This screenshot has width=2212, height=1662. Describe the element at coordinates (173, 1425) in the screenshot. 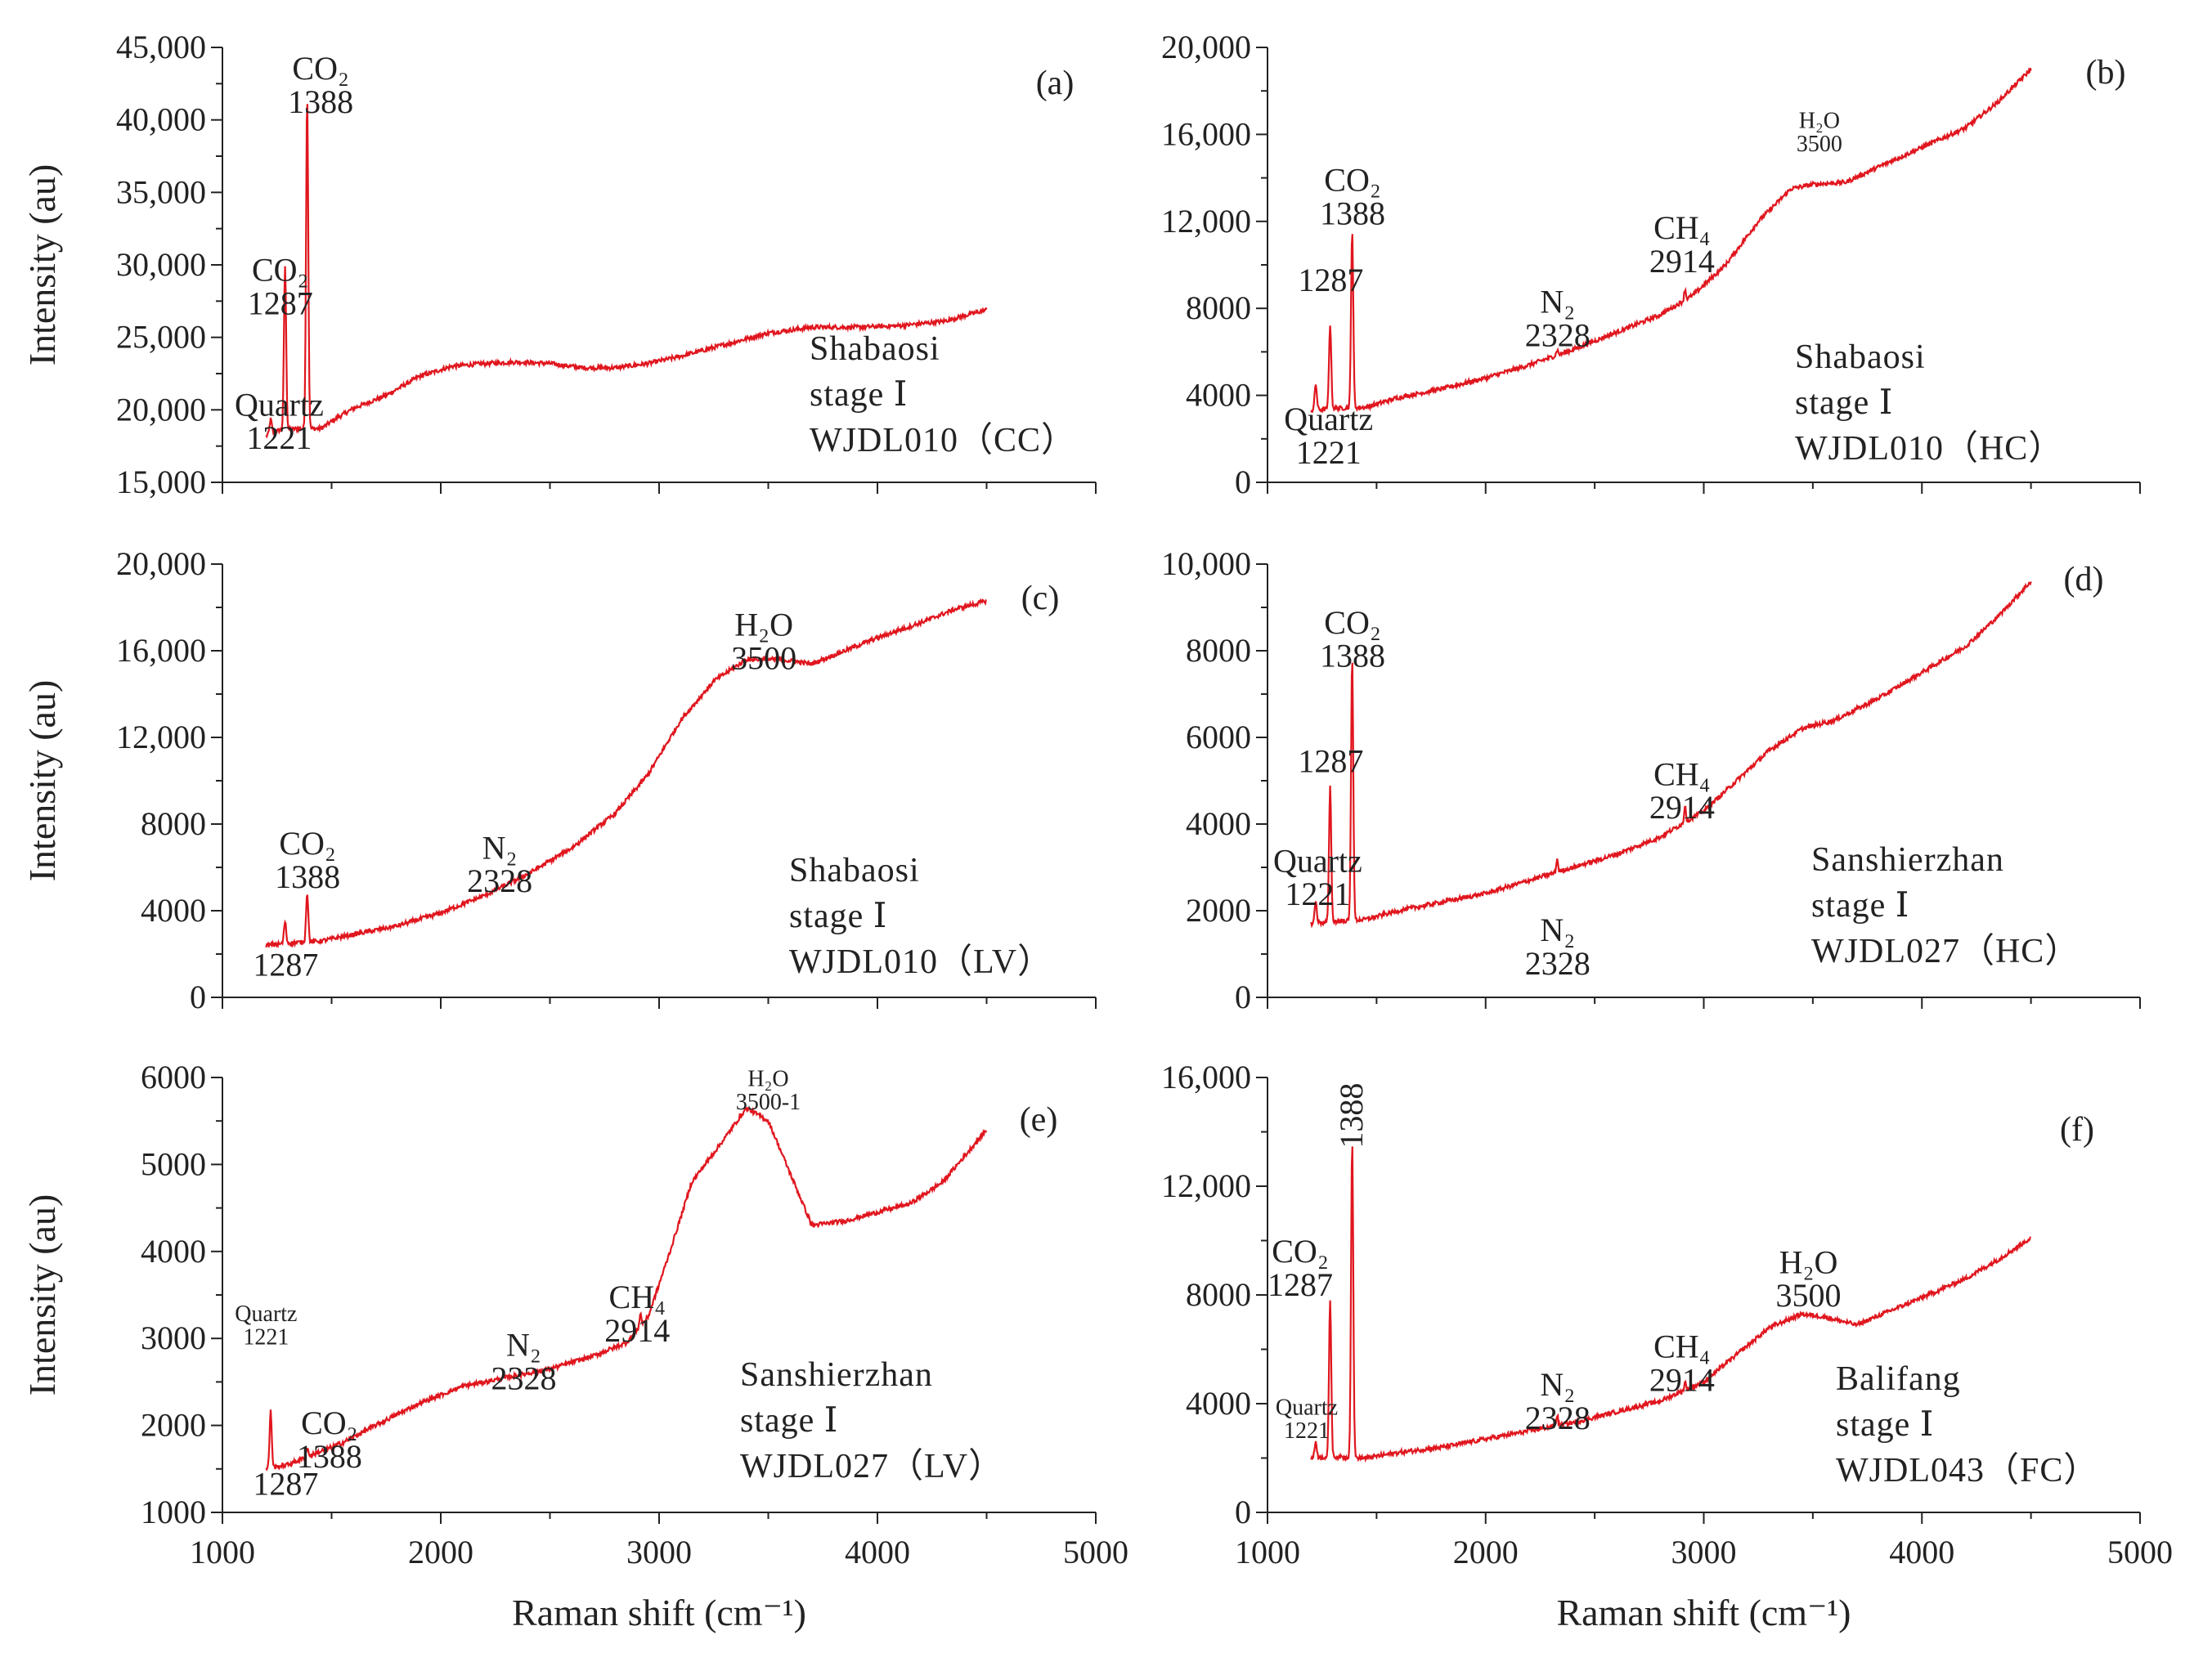

I see `y-tick-label: 2000` at that location.